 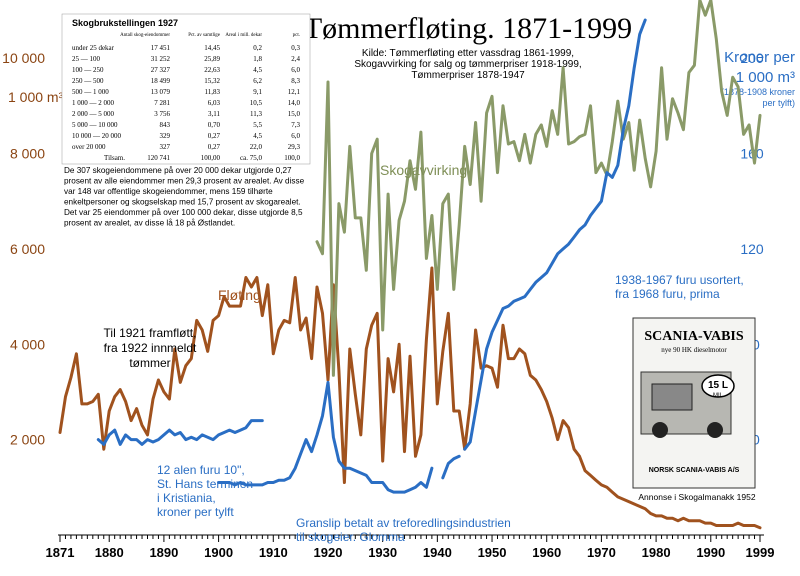 What do you see at coordinates (294, 114) in the screenshot?
I see `inset-table-cell: 15,0` at bounding box center [294, 114].